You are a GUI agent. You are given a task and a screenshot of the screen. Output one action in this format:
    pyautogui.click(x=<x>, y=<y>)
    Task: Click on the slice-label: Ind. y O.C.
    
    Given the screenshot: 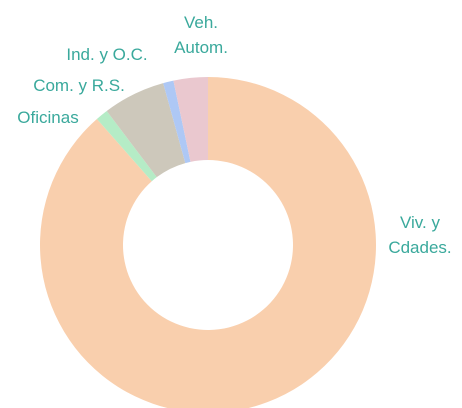 What is the action you would take?
    pyautogui.click(x=107, y=54)
    